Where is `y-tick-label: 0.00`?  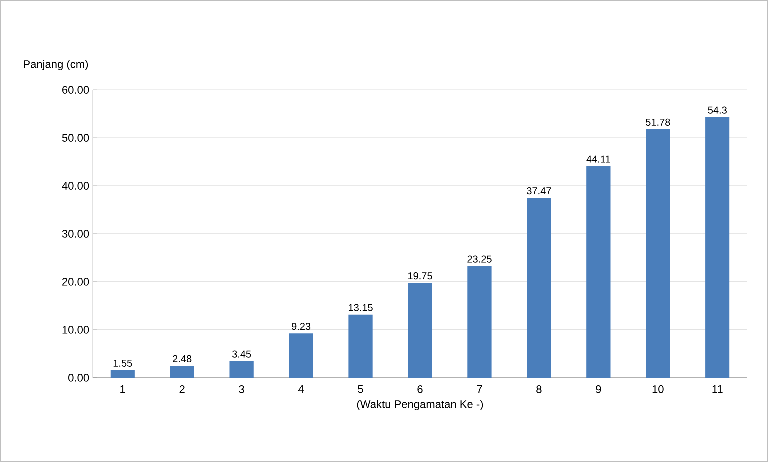
y-tick-label: 0.00 is located at coordinates (79, 378).